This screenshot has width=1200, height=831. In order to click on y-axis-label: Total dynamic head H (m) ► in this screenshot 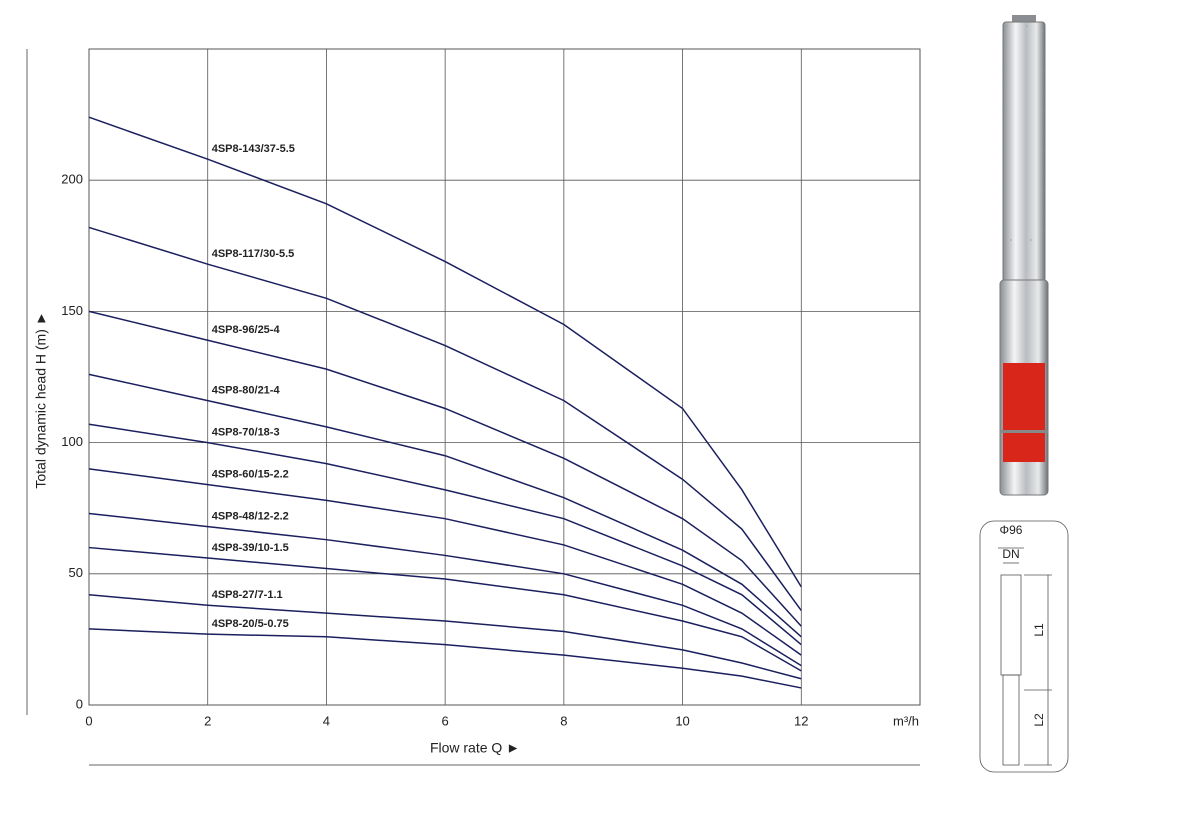, I will do `click(41, 399)`.